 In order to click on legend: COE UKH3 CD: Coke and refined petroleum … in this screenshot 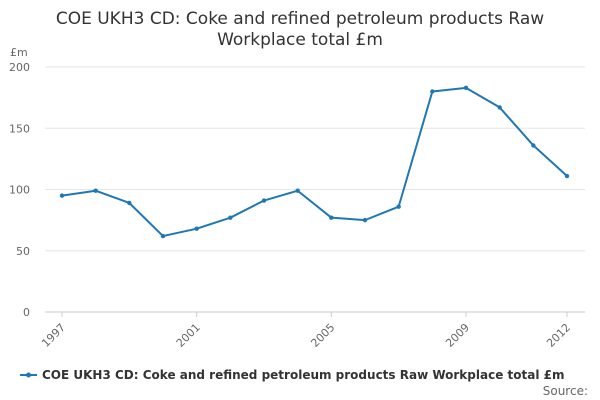, I will do `click(292, 375)`.